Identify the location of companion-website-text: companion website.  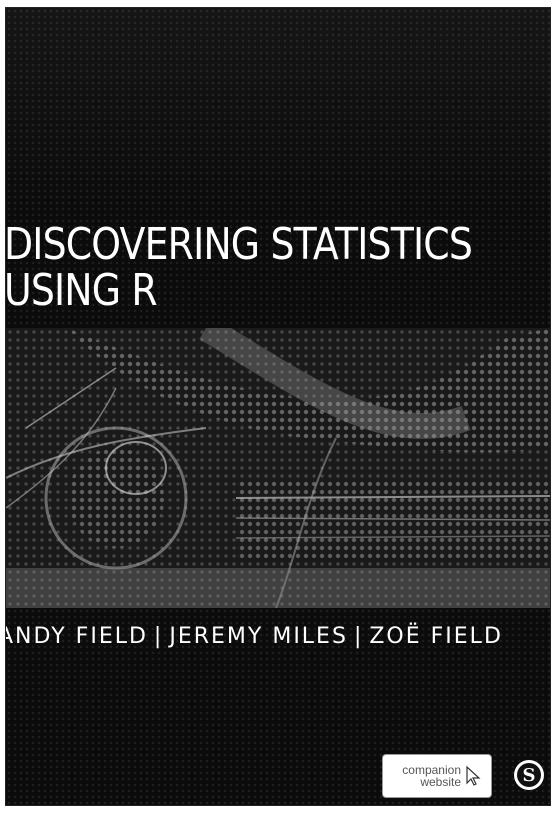
(428, 776).